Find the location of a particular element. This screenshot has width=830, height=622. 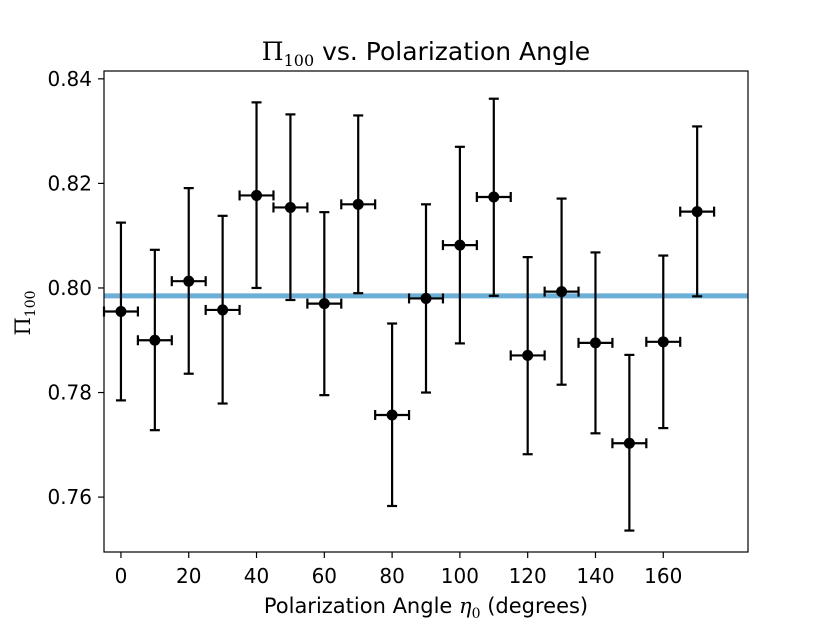

x-tick-label: 60 is located at coordinates (324, 576).